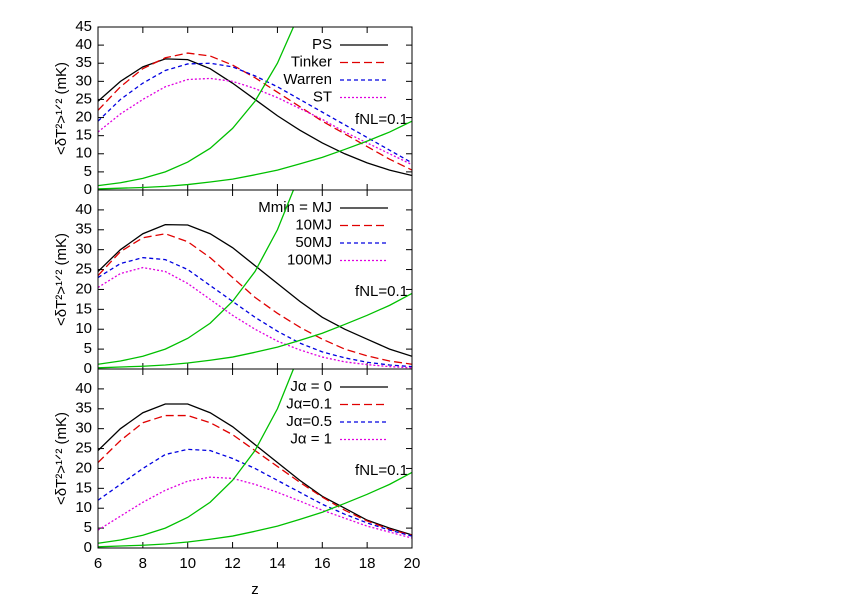 Image resolution: width=856 pixels, height=604 pixels. What do you see at coordinates (311, 438) in the screenshot?
I see `legend-label: Jα = 1` at bounding box center [311, 438].